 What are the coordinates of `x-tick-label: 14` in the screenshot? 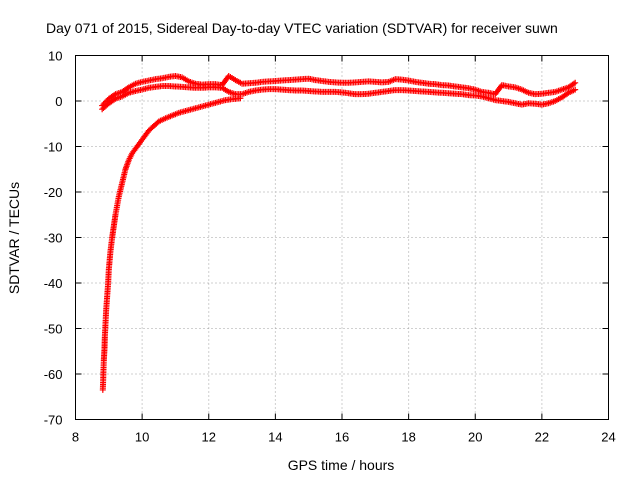 It's located at (275, 437).